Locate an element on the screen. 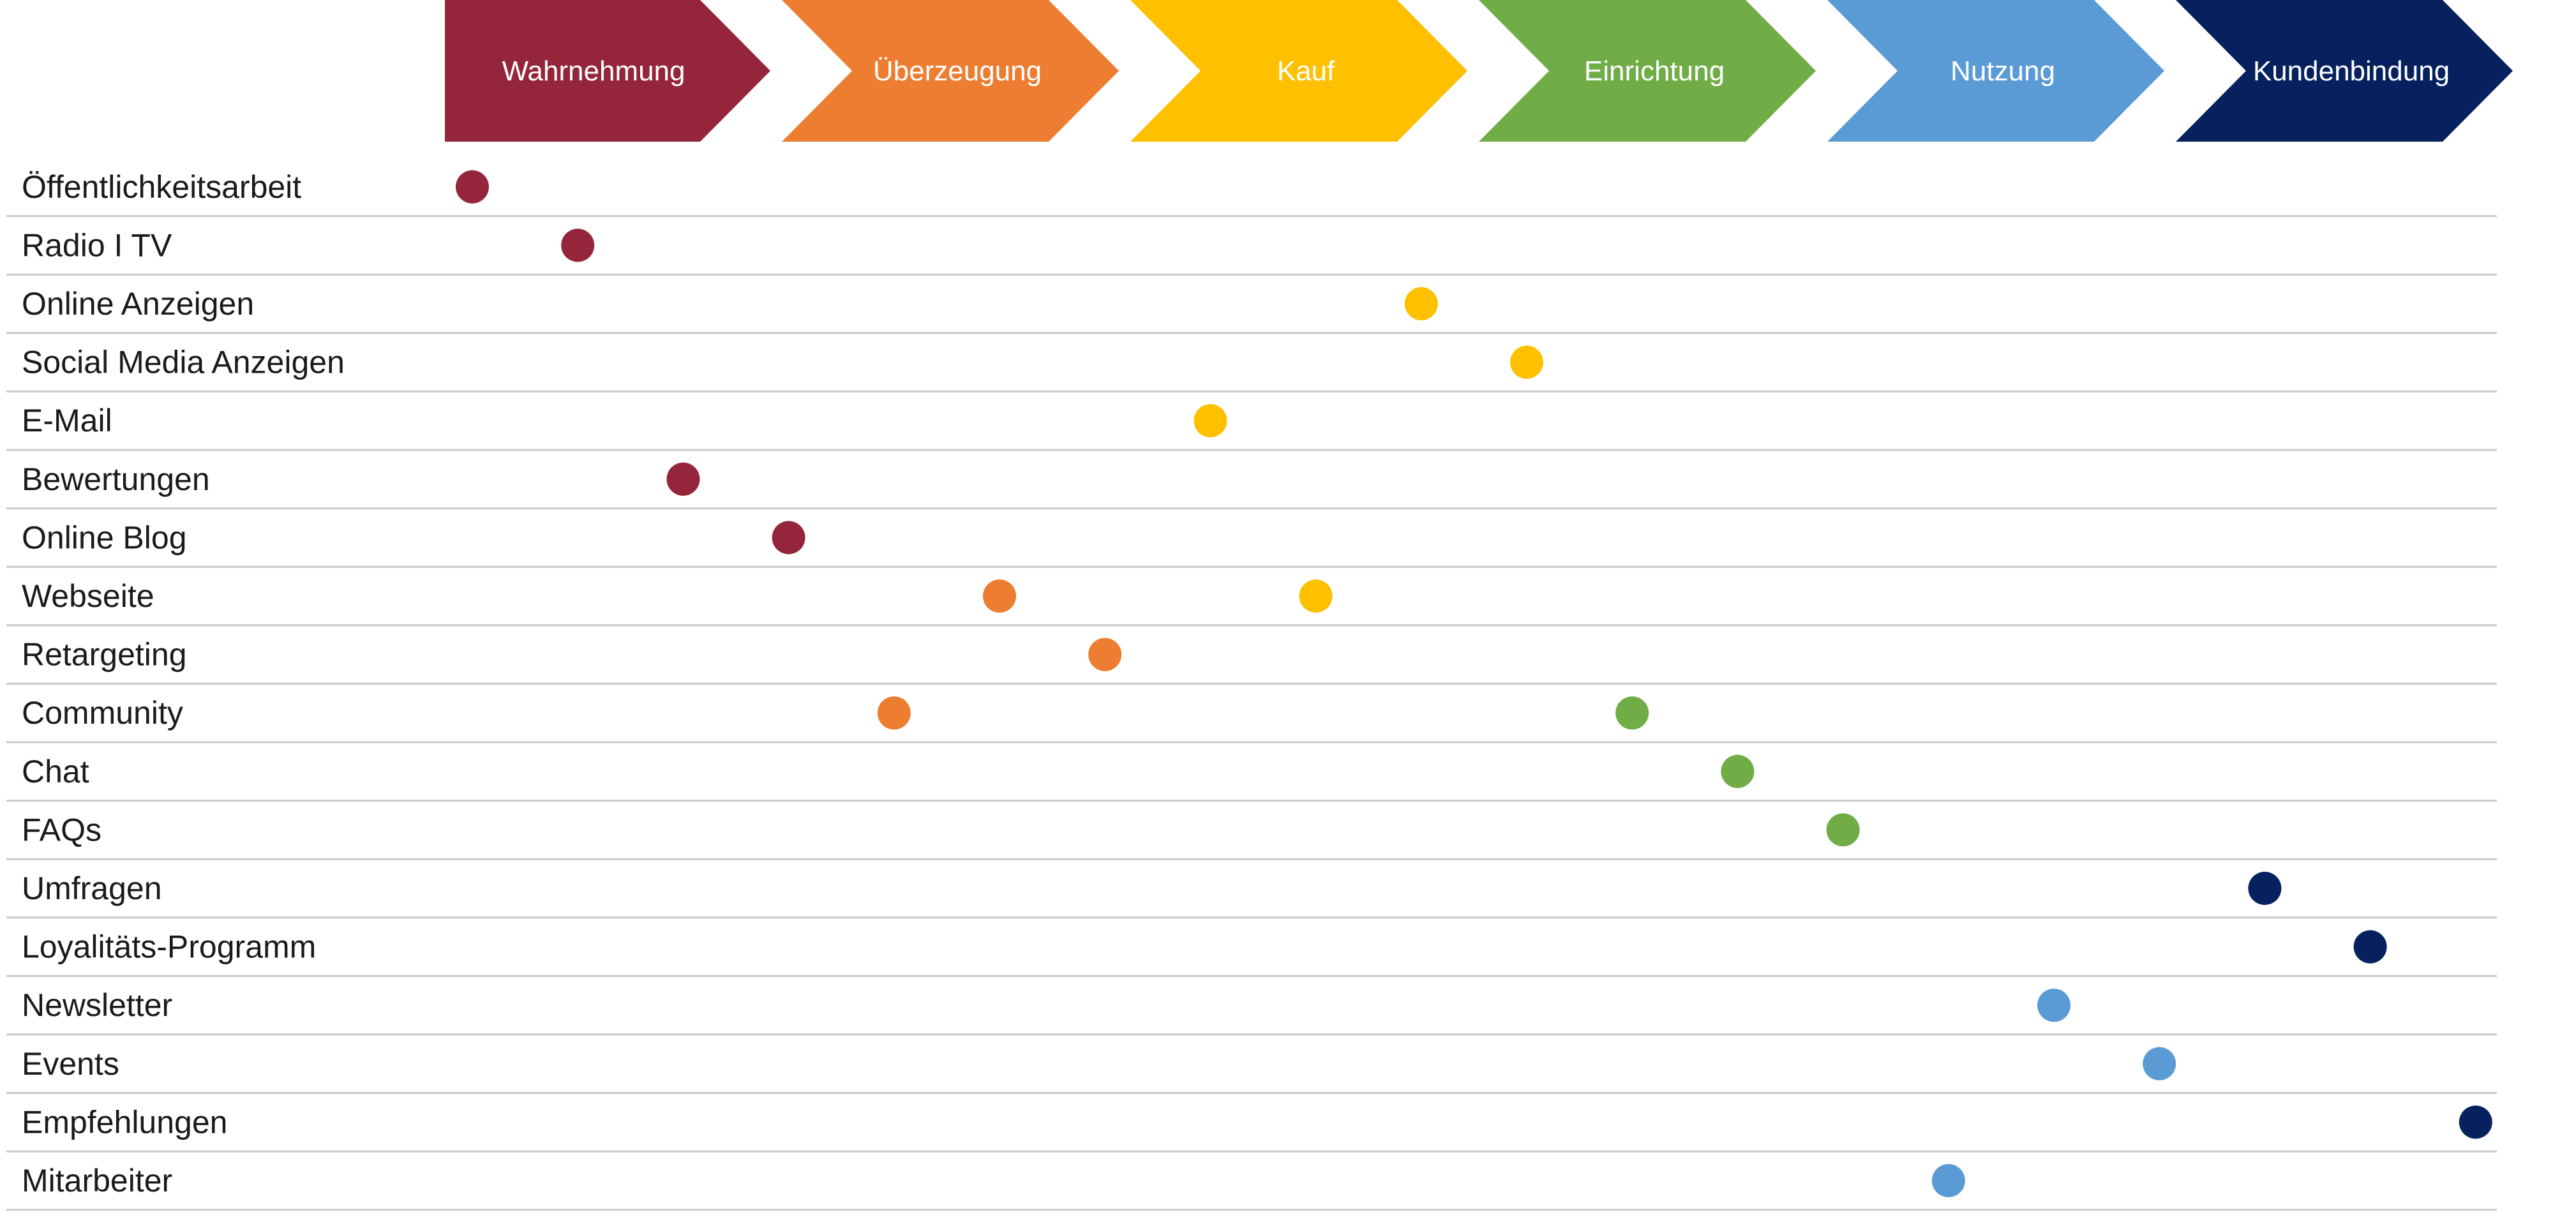 This screenshot has width=2576, height=1217. channel-label: Öffentlichkeitsarbeit is located at coordinates (161, 187).